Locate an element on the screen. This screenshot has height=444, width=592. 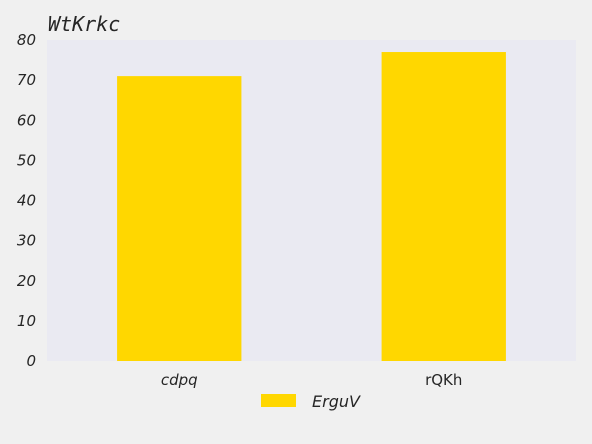
y-tick-label: 0 is located at coordinates (31, 361).